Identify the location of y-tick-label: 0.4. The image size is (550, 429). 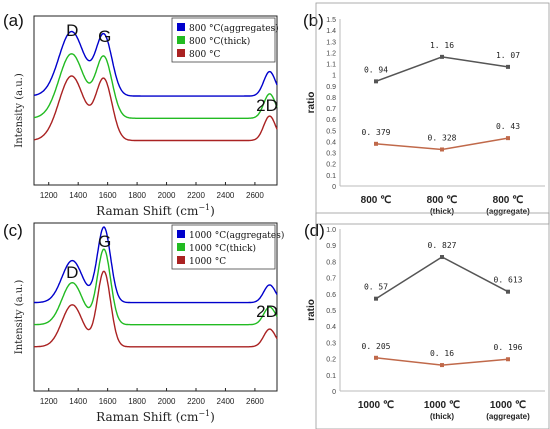
(331, 142).